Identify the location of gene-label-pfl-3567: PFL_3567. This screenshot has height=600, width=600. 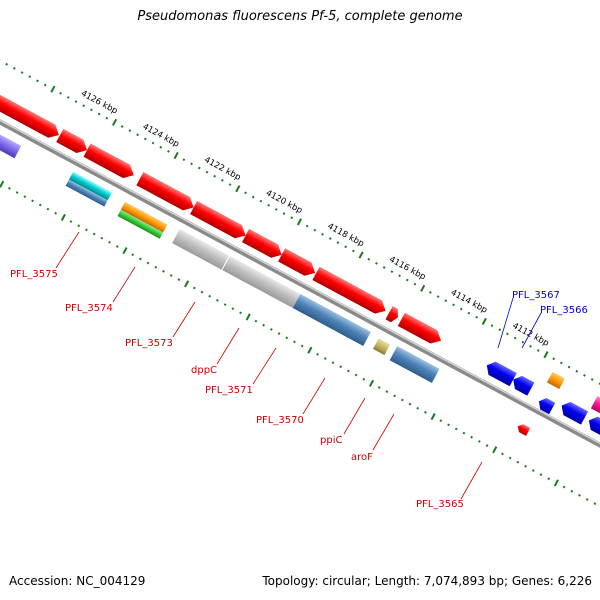
(536, 295).